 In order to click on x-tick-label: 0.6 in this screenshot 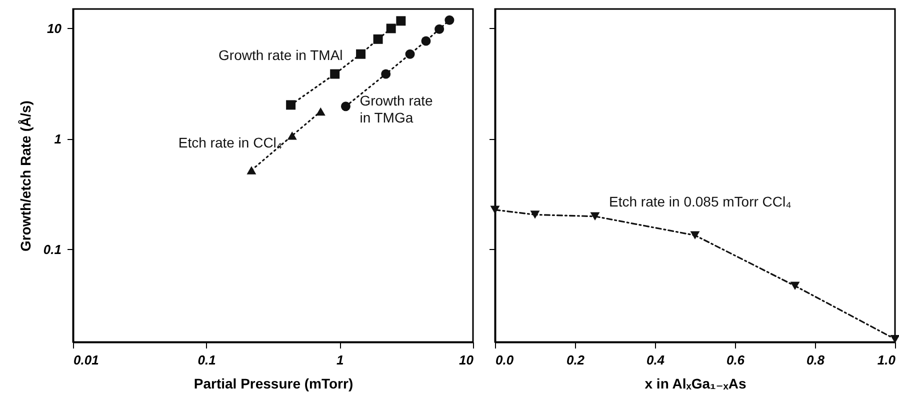, I will do `click(736, 360)`.